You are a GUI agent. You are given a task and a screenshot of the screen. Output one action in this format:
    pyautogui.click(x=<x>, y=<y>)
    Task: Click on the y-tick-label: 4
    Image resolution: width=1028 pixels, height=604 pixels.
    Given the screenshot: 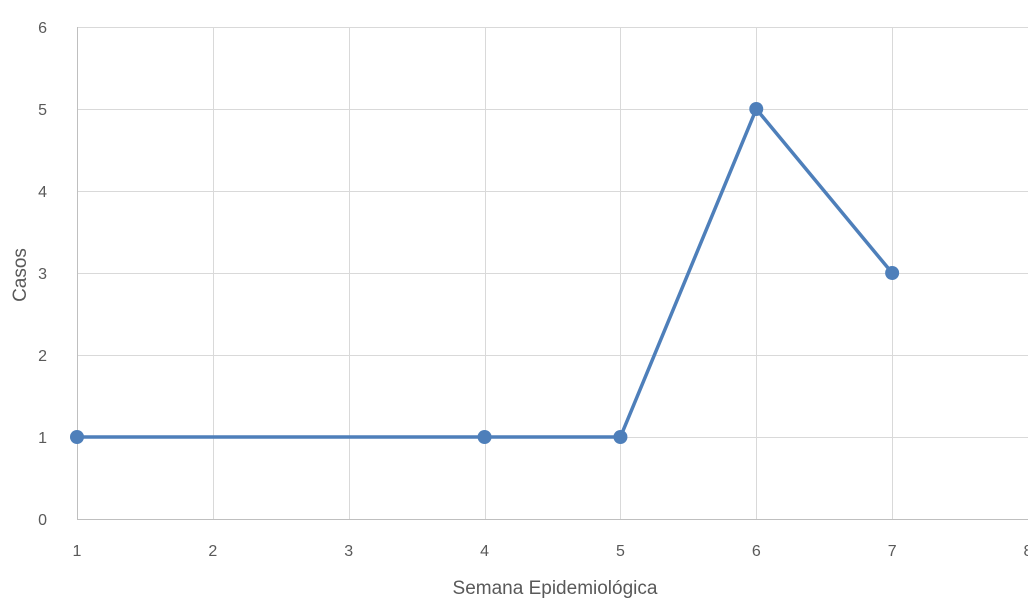 What is the action you would take?
    pyautogui.click(x=42, y=192)
    